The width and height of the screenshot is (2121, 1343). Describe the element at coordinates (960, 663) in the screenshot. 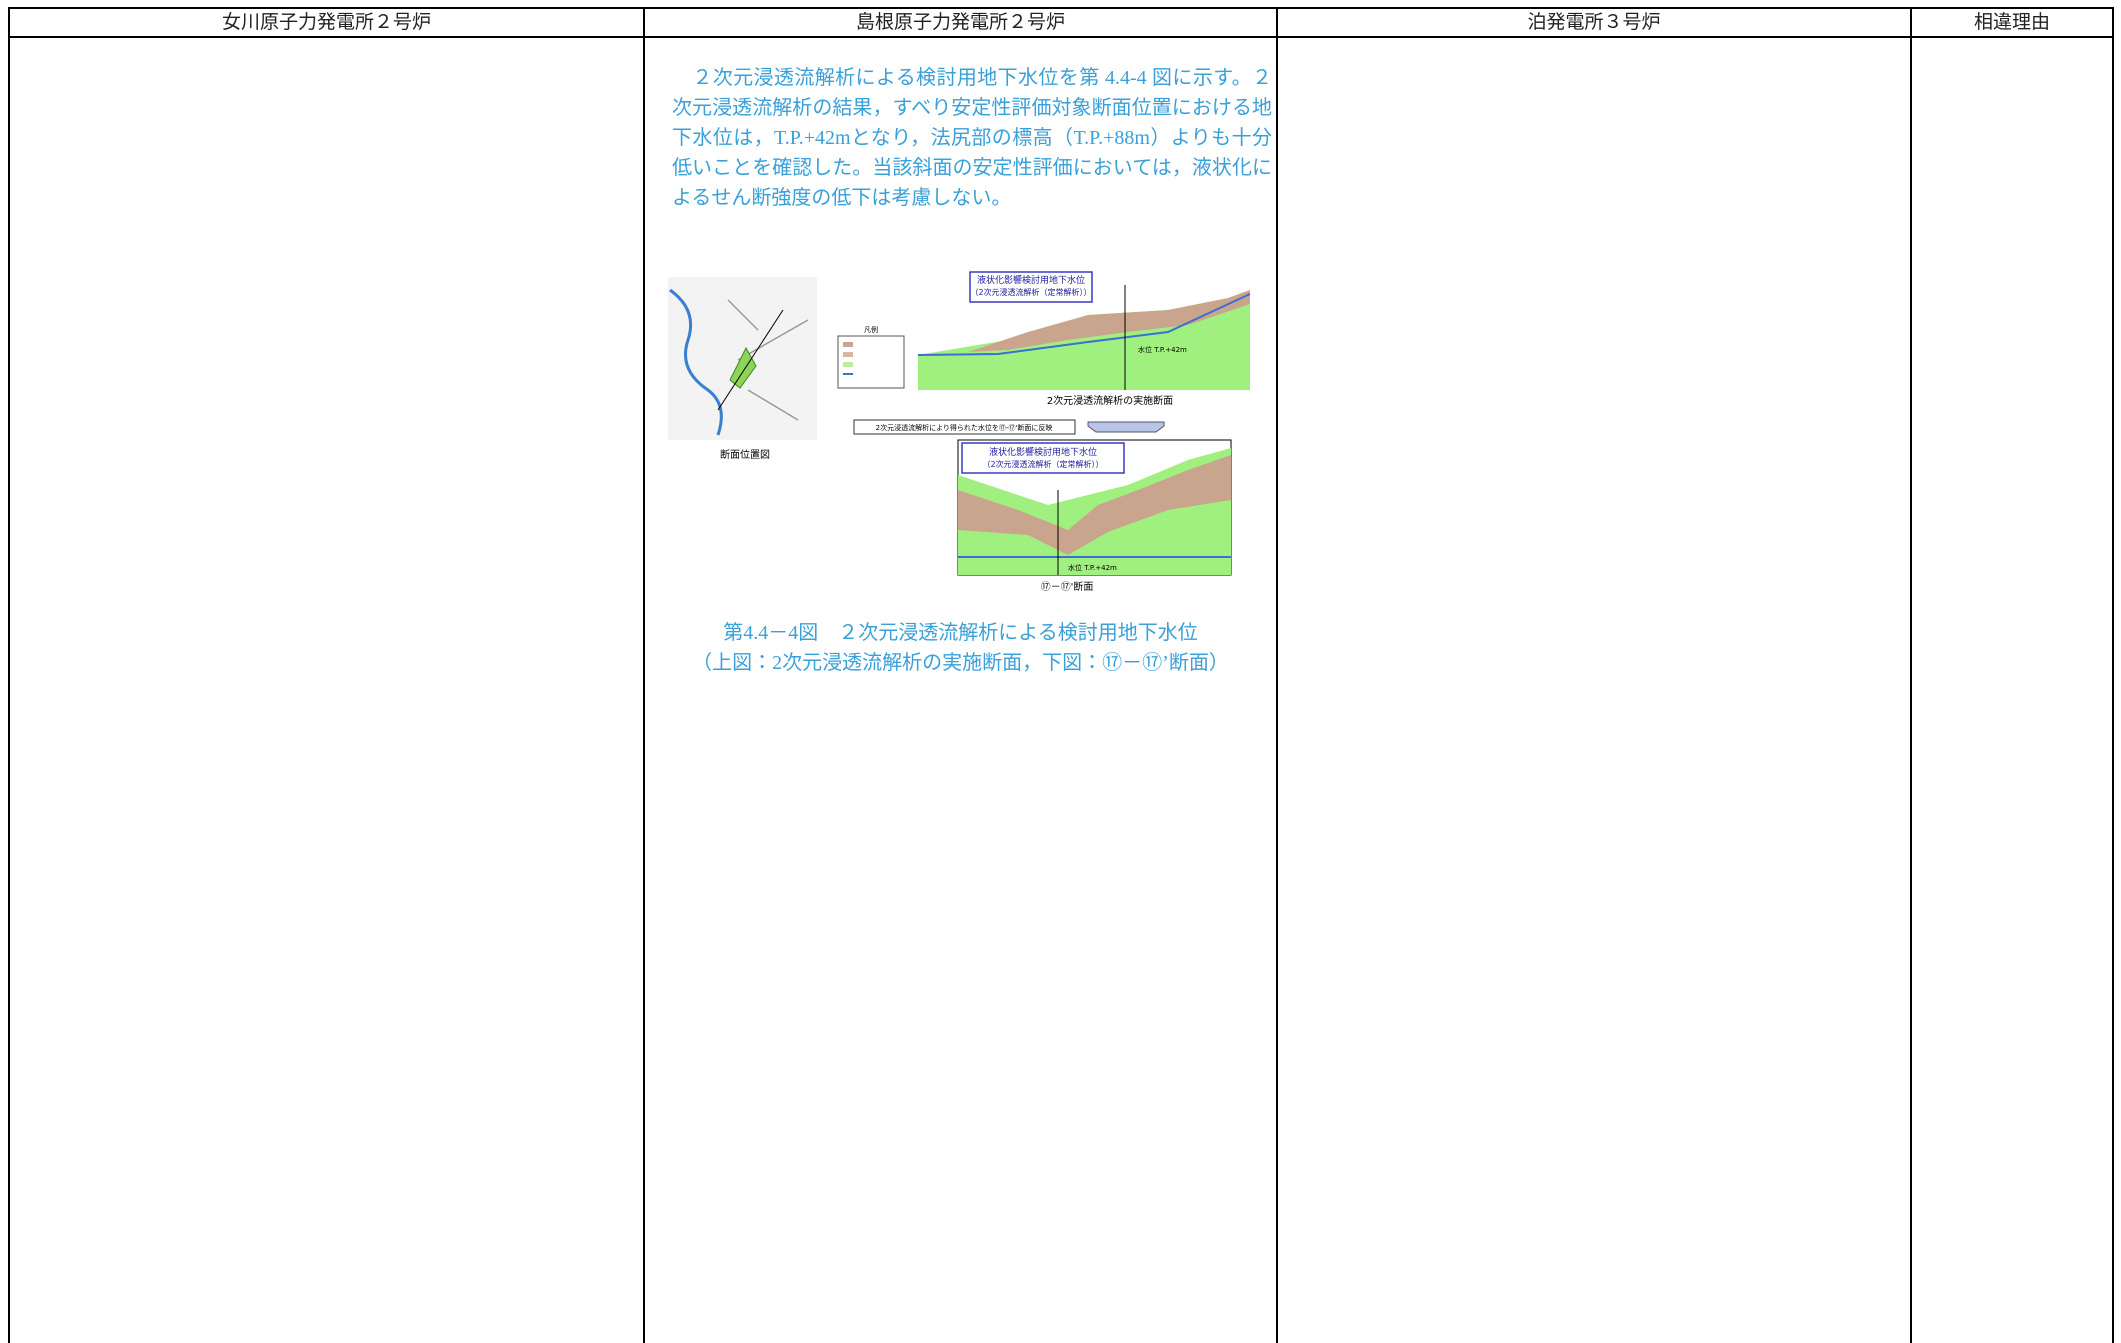

I see `figure-caption: （上図：2次元浸透流解析の実施断面，下図：⑰－⑰’断面）` at that location.